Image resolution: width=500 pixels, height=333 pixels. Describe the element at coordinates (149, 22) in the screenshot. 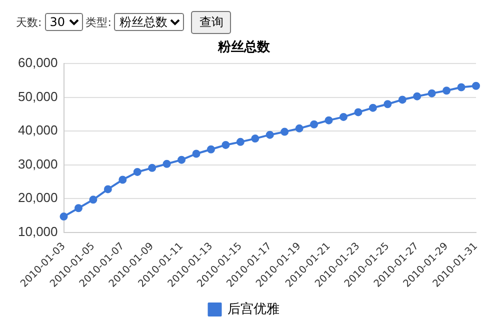

I see `text: 粉丝总数` at that location.